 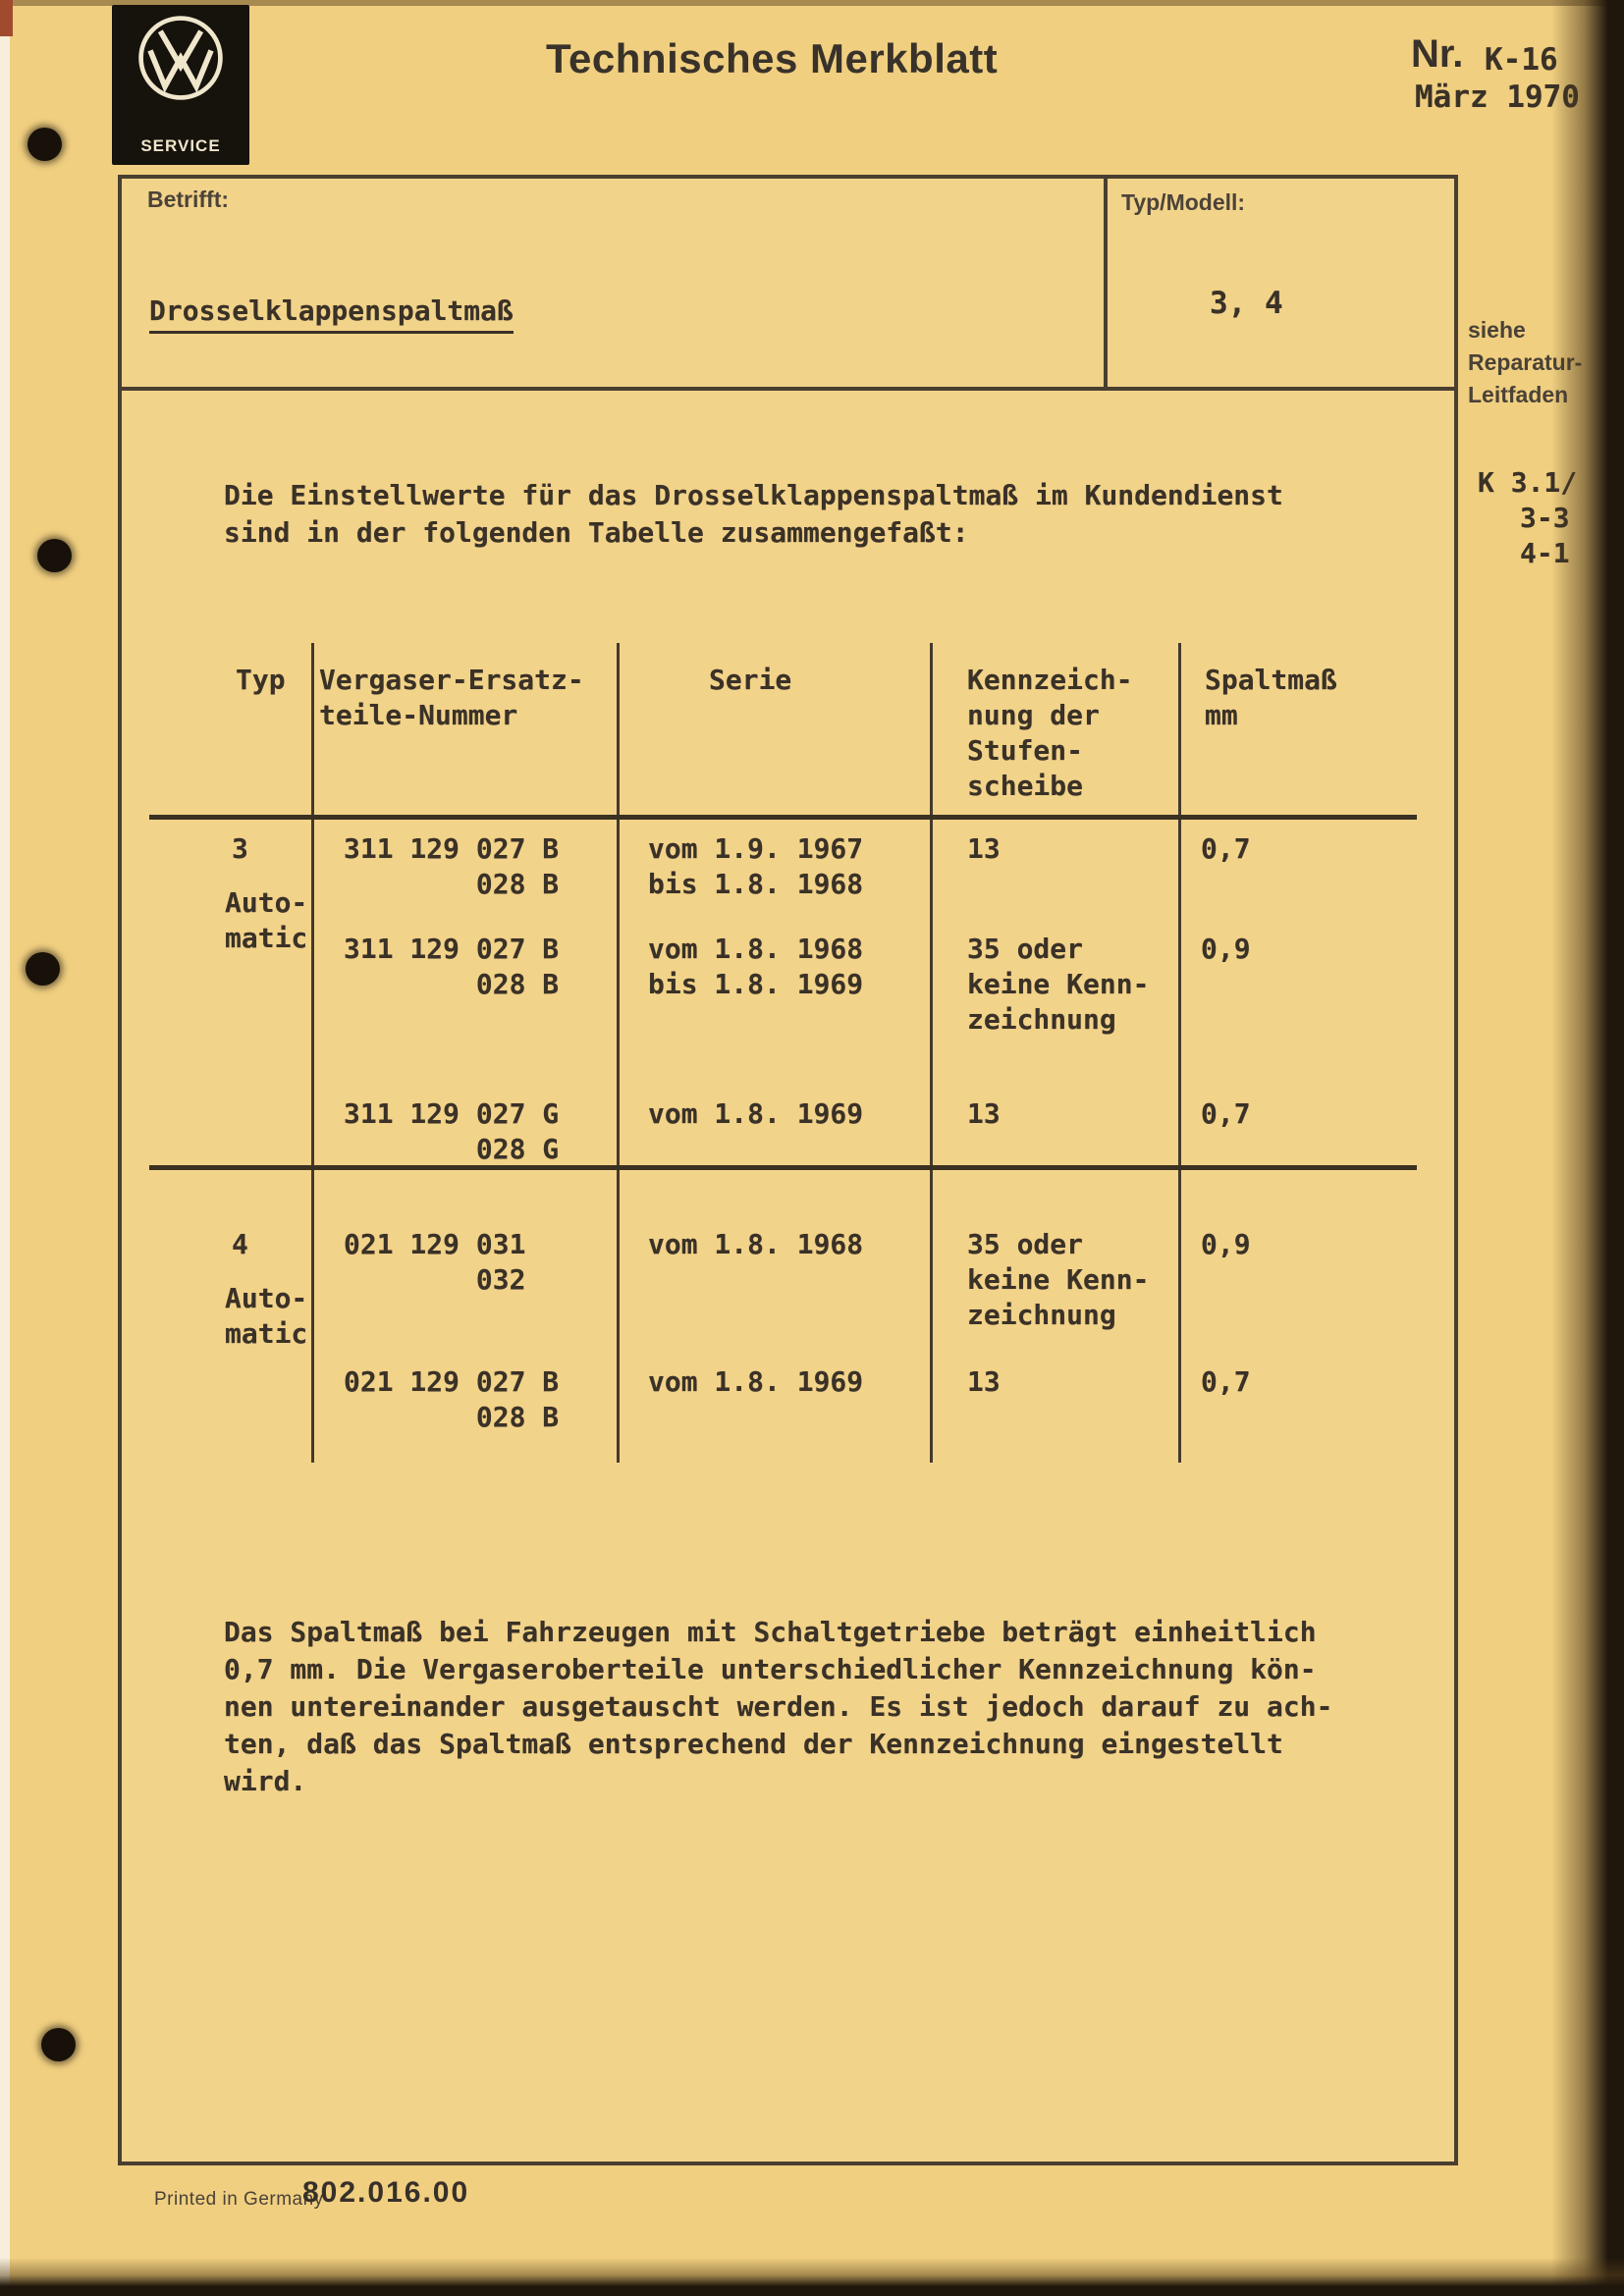 I want to click on table-cell-nummer: 032, so click(x=500, y=1279).